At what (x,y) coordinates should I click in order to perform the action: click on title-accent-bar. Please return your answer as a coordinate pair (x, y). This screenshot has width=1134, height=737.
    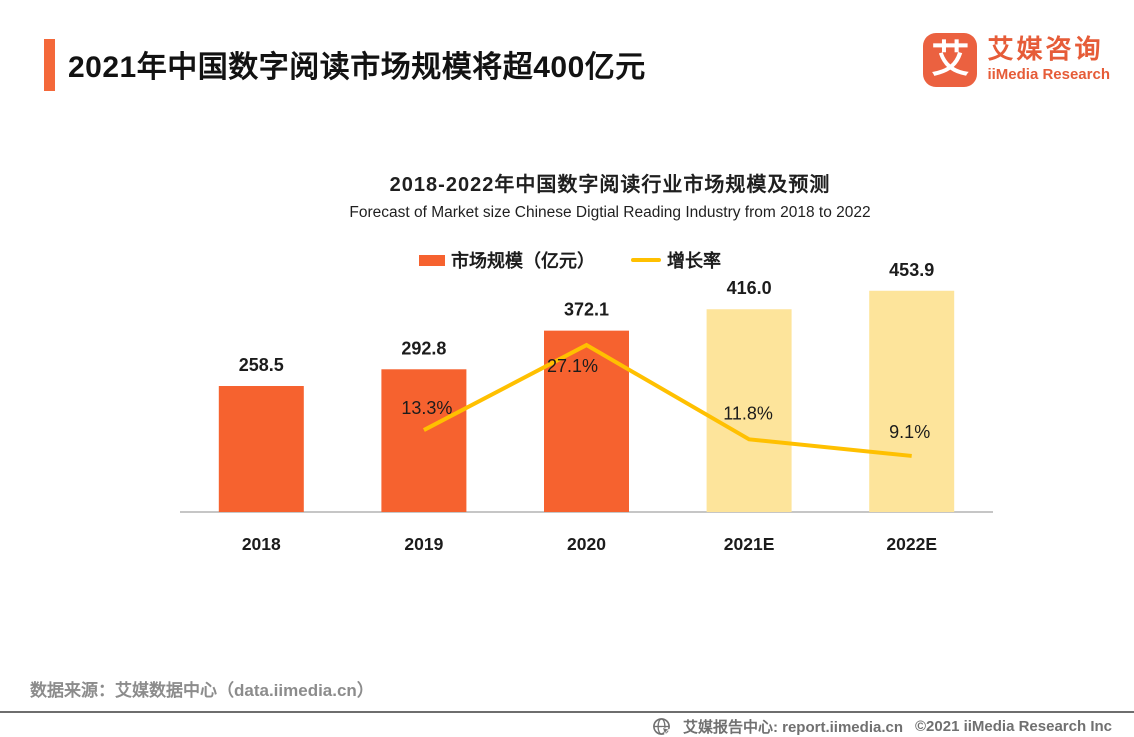
    Looking at the image, I should click on (49, 65).